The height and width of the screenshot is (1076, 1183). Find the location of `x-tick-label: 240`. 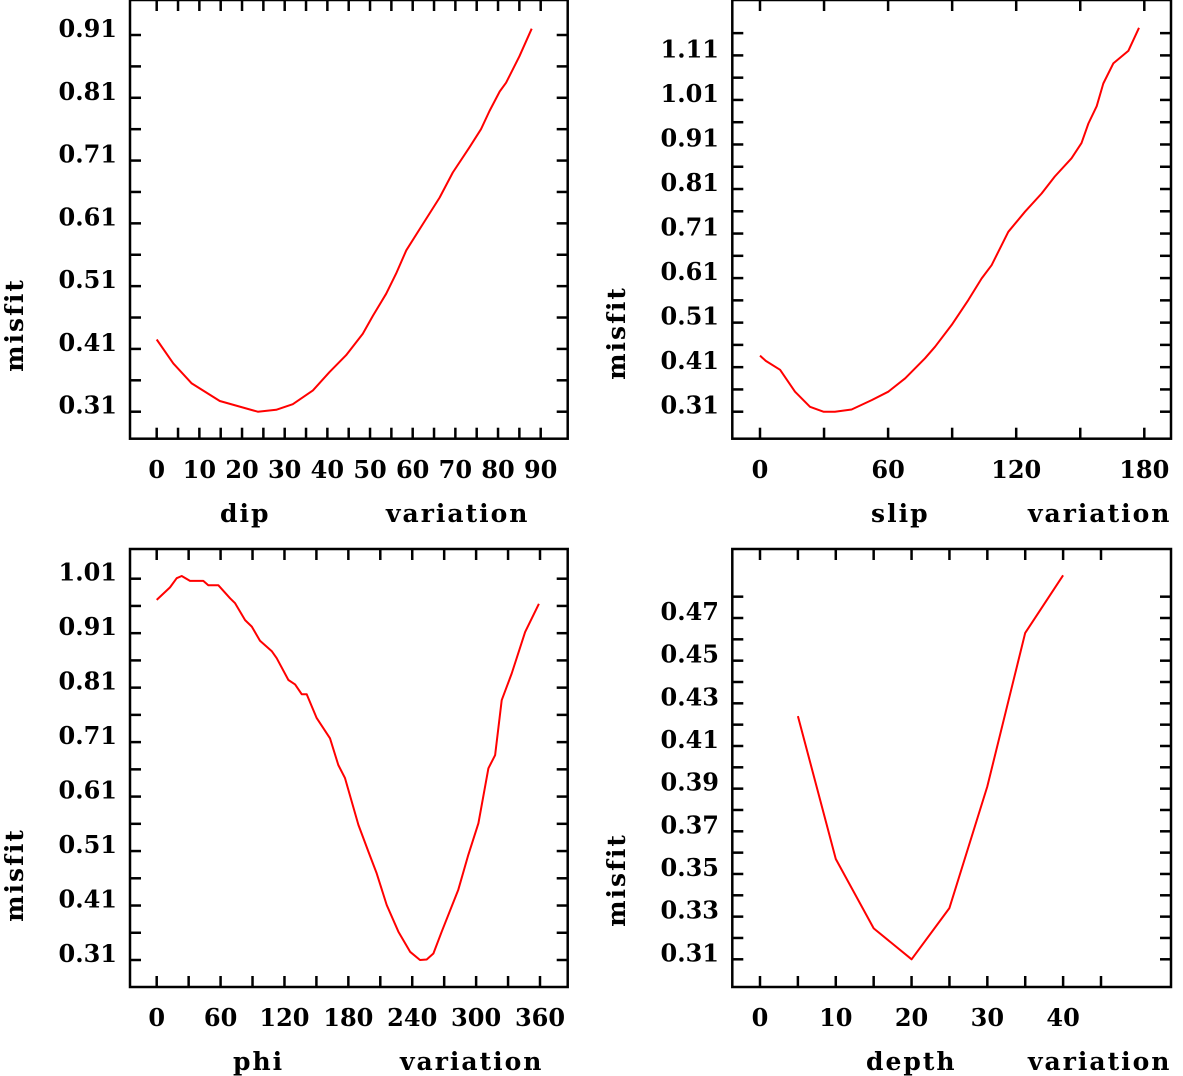

x-tick-label: 240 is located at coordinates (412, 1017).